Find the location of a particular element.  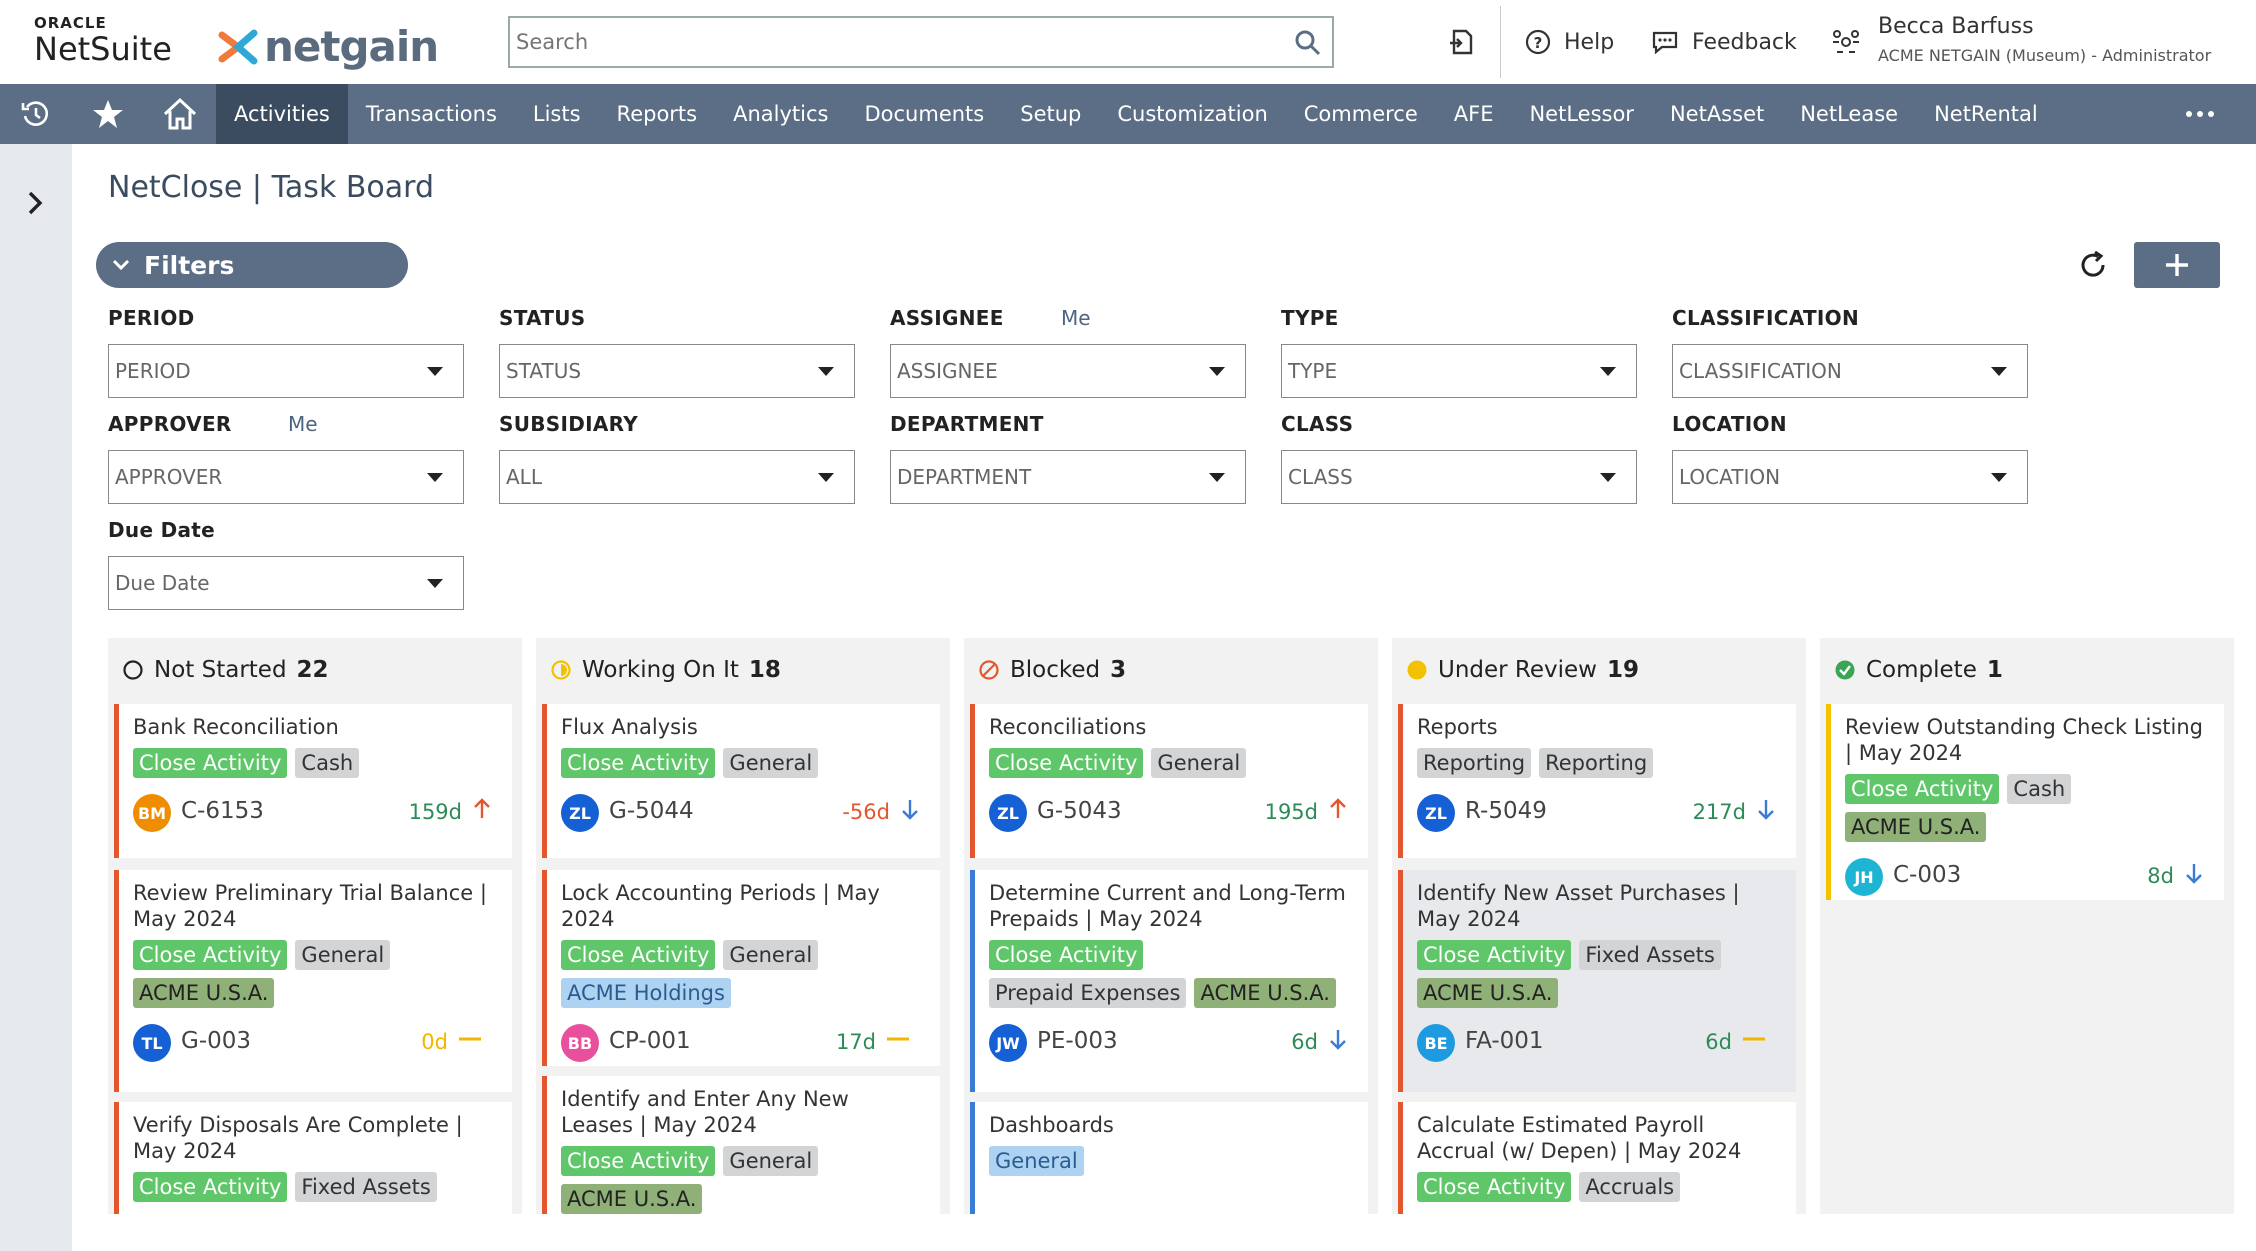

nav-customization: Customization is located at coordinates (1192, 114).